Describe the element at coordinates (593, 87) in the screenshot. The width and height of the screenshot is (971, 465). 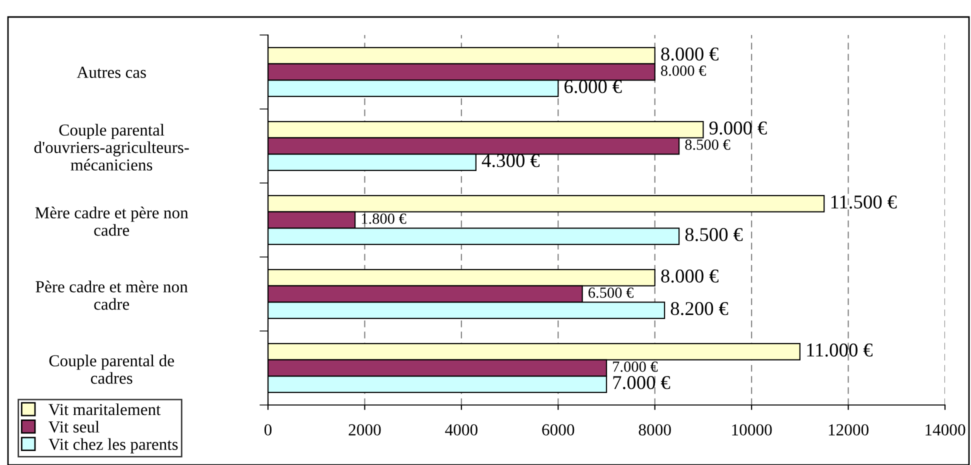
I see `data-label: 6.000 €` at that location.